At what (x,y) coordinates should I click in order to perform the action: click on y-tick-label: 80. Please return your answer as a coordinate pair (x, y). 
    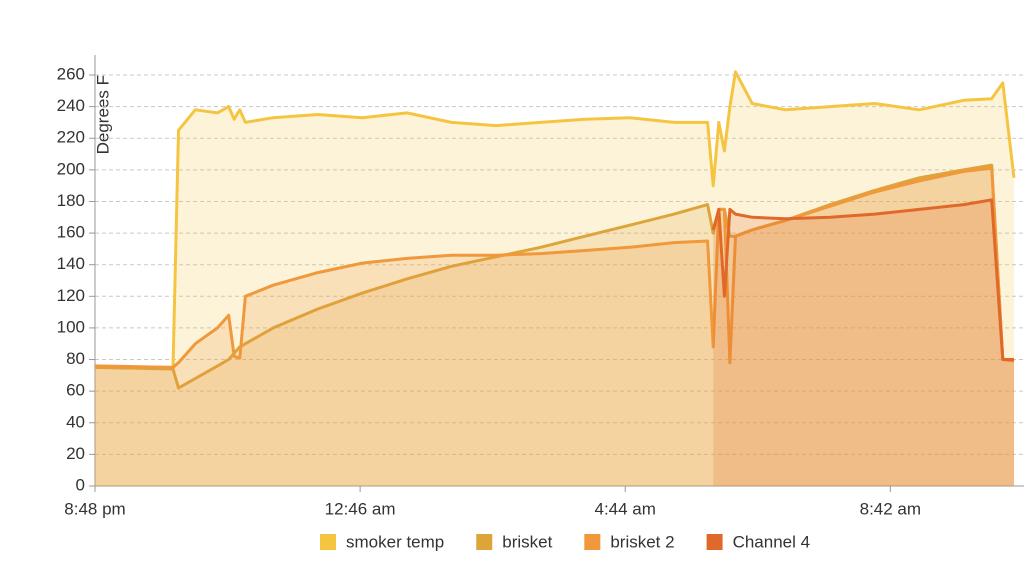
    Looking at the image, I should click on (75, 358).